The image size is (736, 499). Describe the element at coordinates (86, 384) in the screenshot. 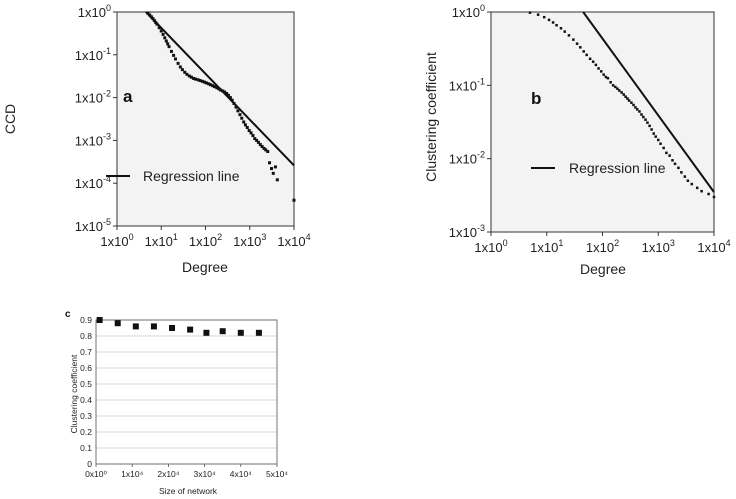

I see `c-y-tick-label-5: 0.5` at that location.